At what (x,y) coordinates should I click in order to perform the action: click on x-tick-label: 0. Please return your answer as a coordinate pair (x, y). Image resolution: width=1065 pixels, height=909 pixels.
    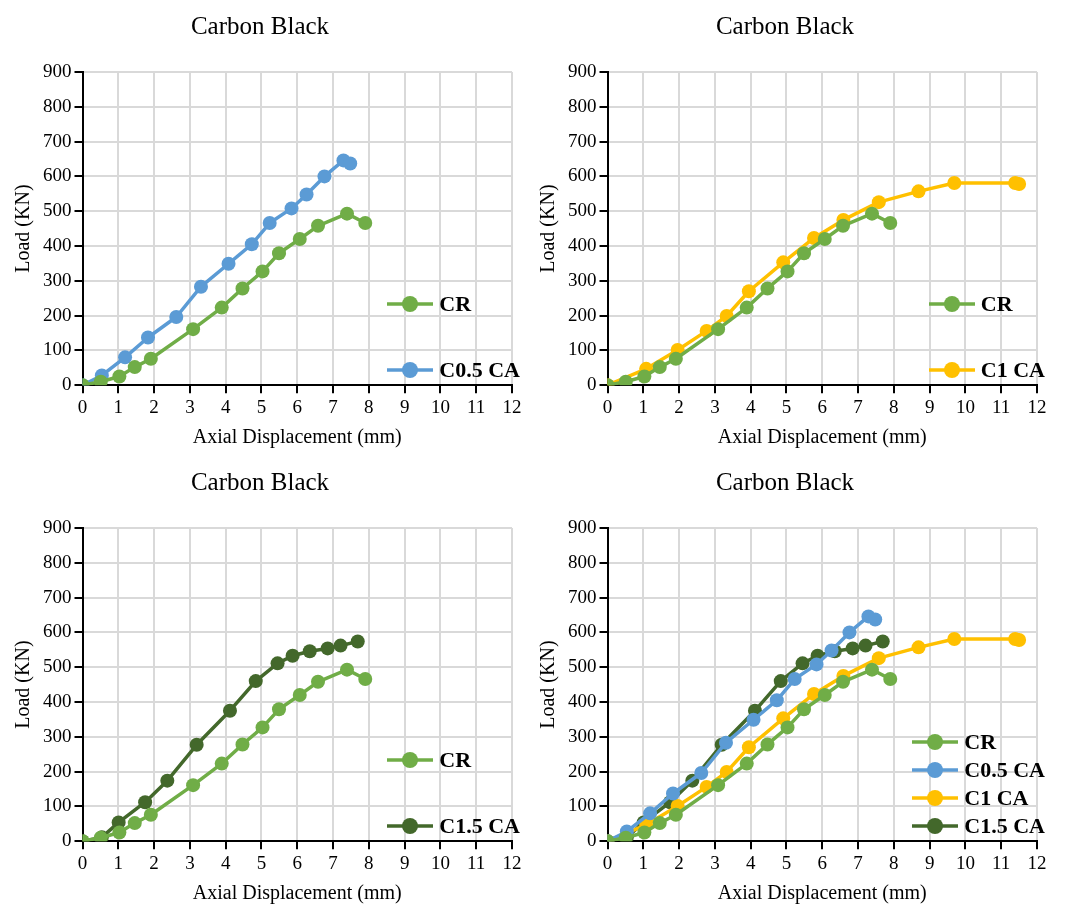
    Looking at the image, I should click on (607, 406).